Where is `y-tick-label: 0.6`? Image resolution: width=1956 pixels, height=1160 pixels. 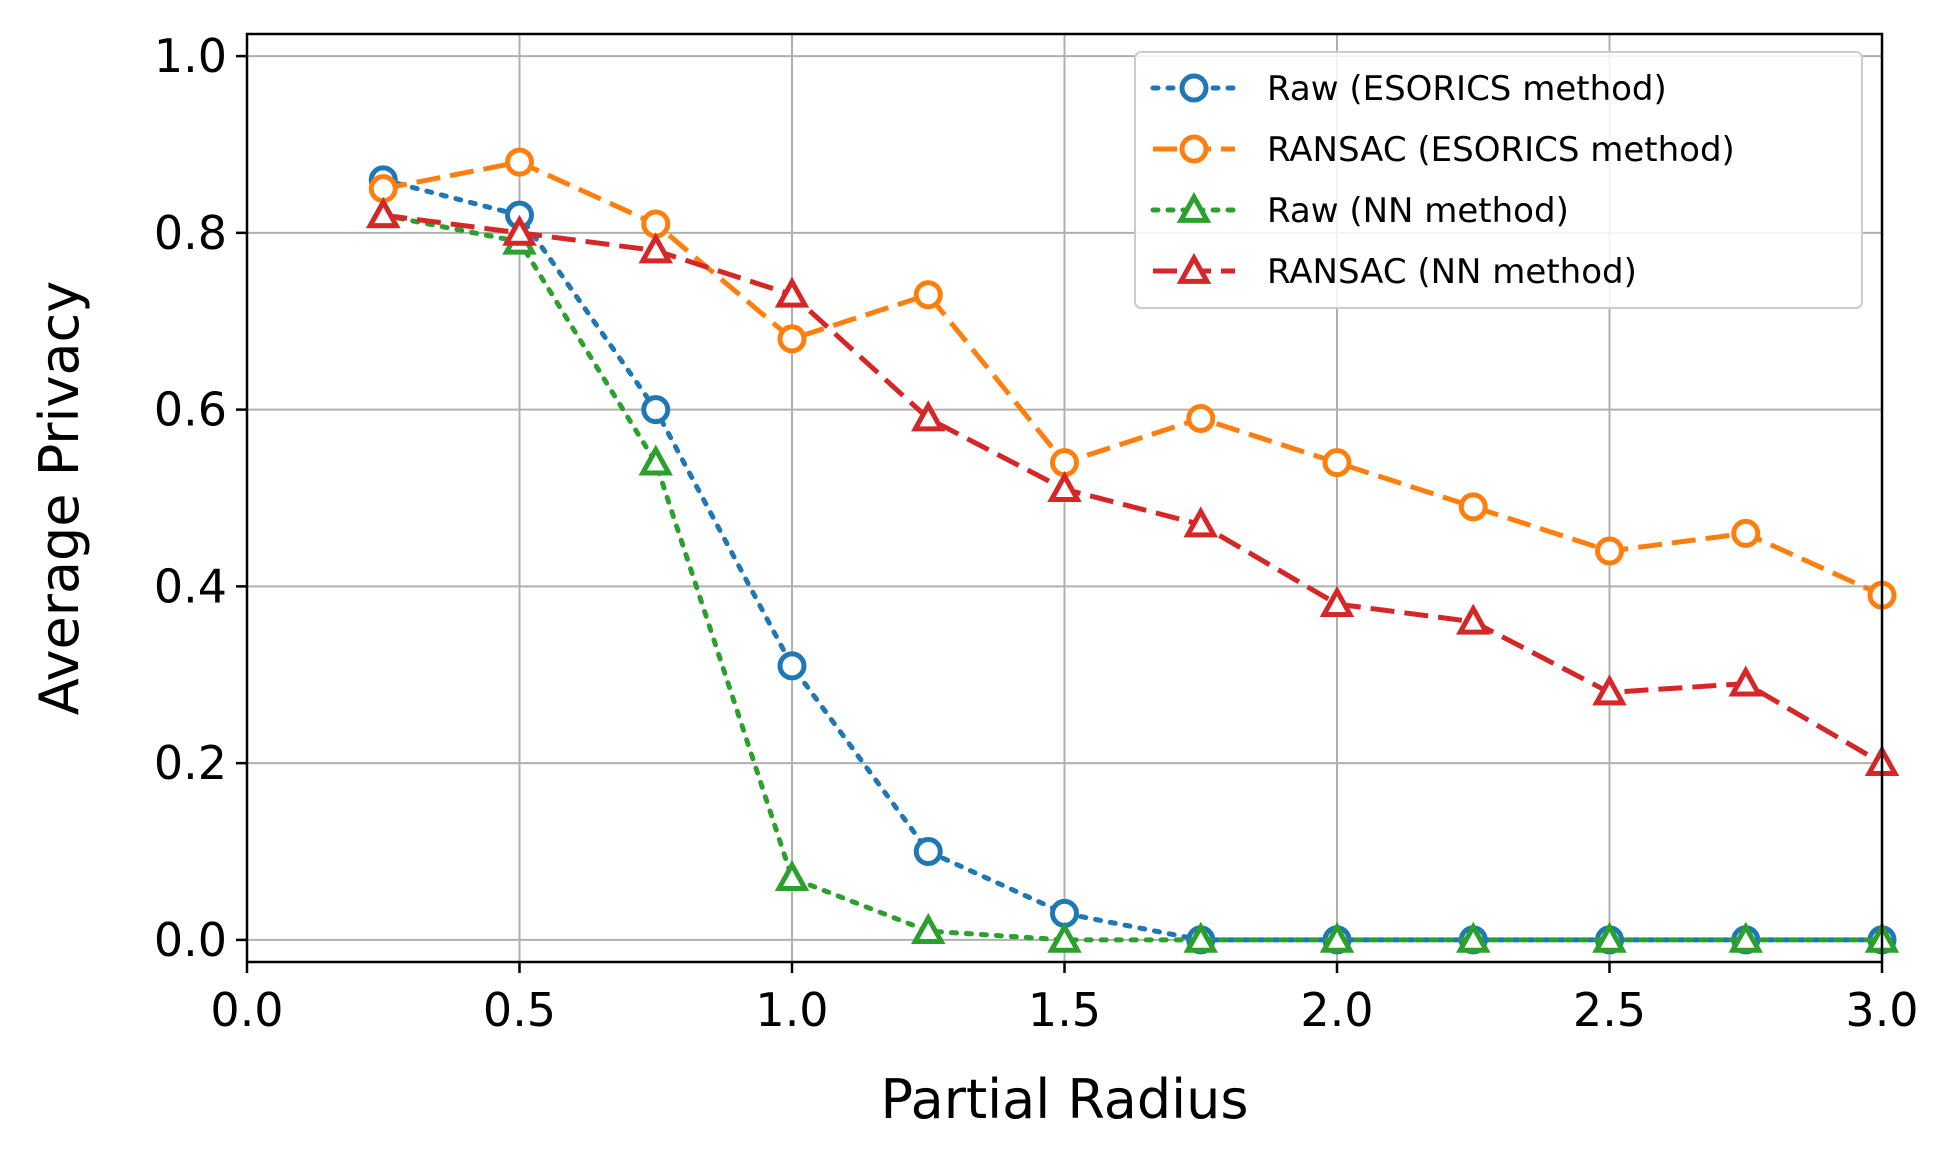 y-tick-label: 0.6 is located at coordinates (190, 410).